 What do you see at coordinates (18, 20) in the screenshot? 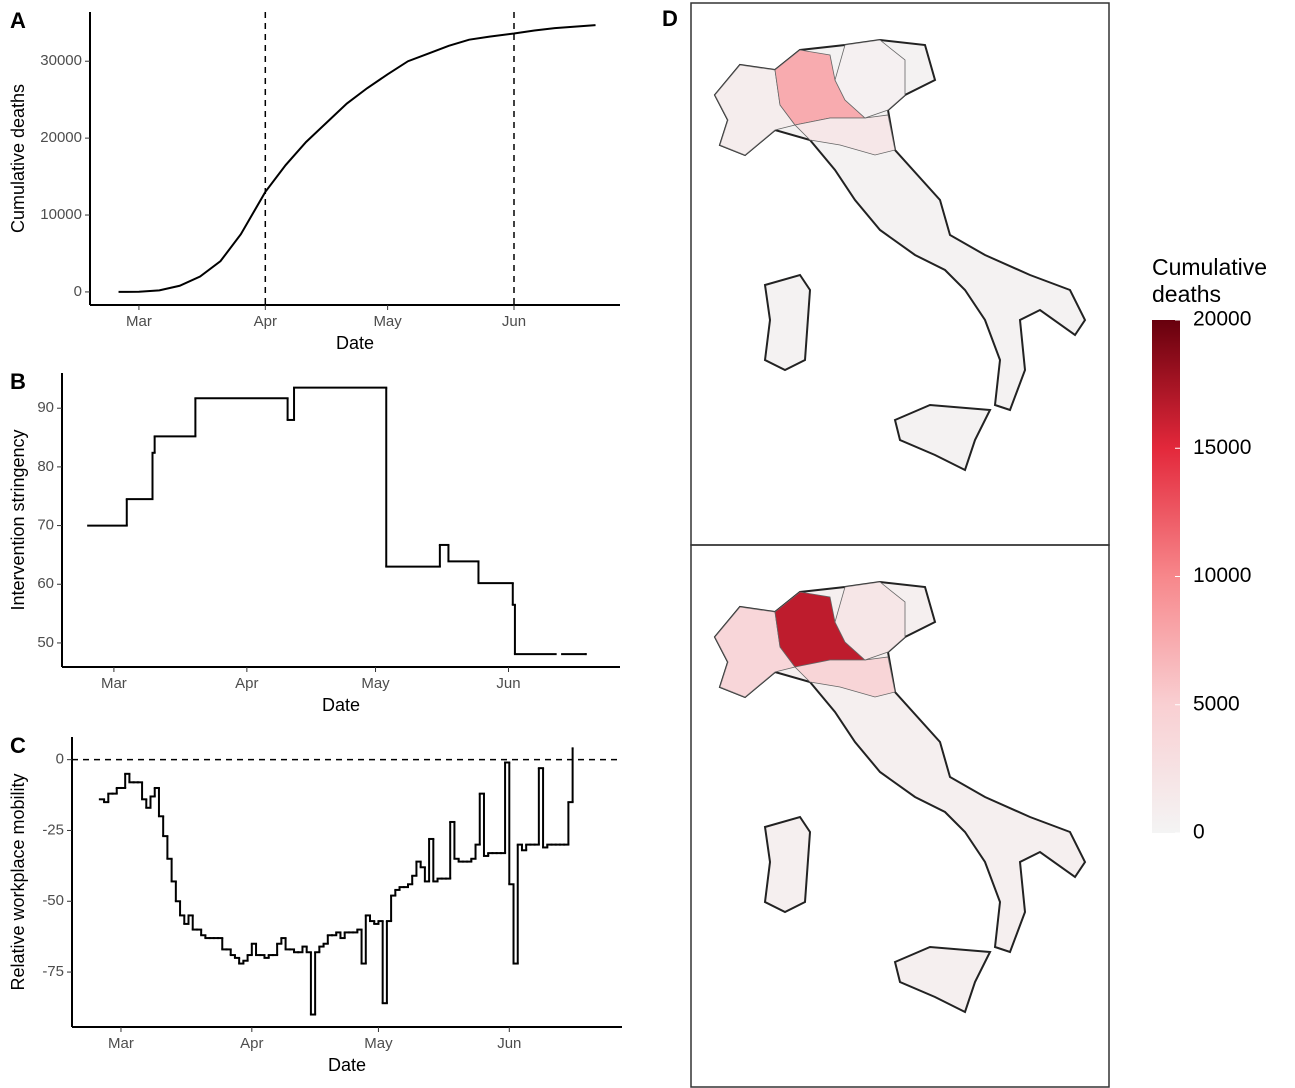
I see `panel-label: A` at bounding box center [18, 20].